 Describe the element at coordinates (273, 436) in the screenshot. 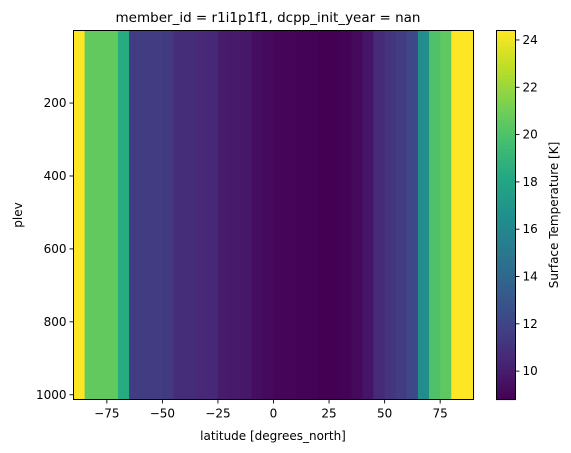

I see `x-axis-label: latitude [degrees_north]` at that location.